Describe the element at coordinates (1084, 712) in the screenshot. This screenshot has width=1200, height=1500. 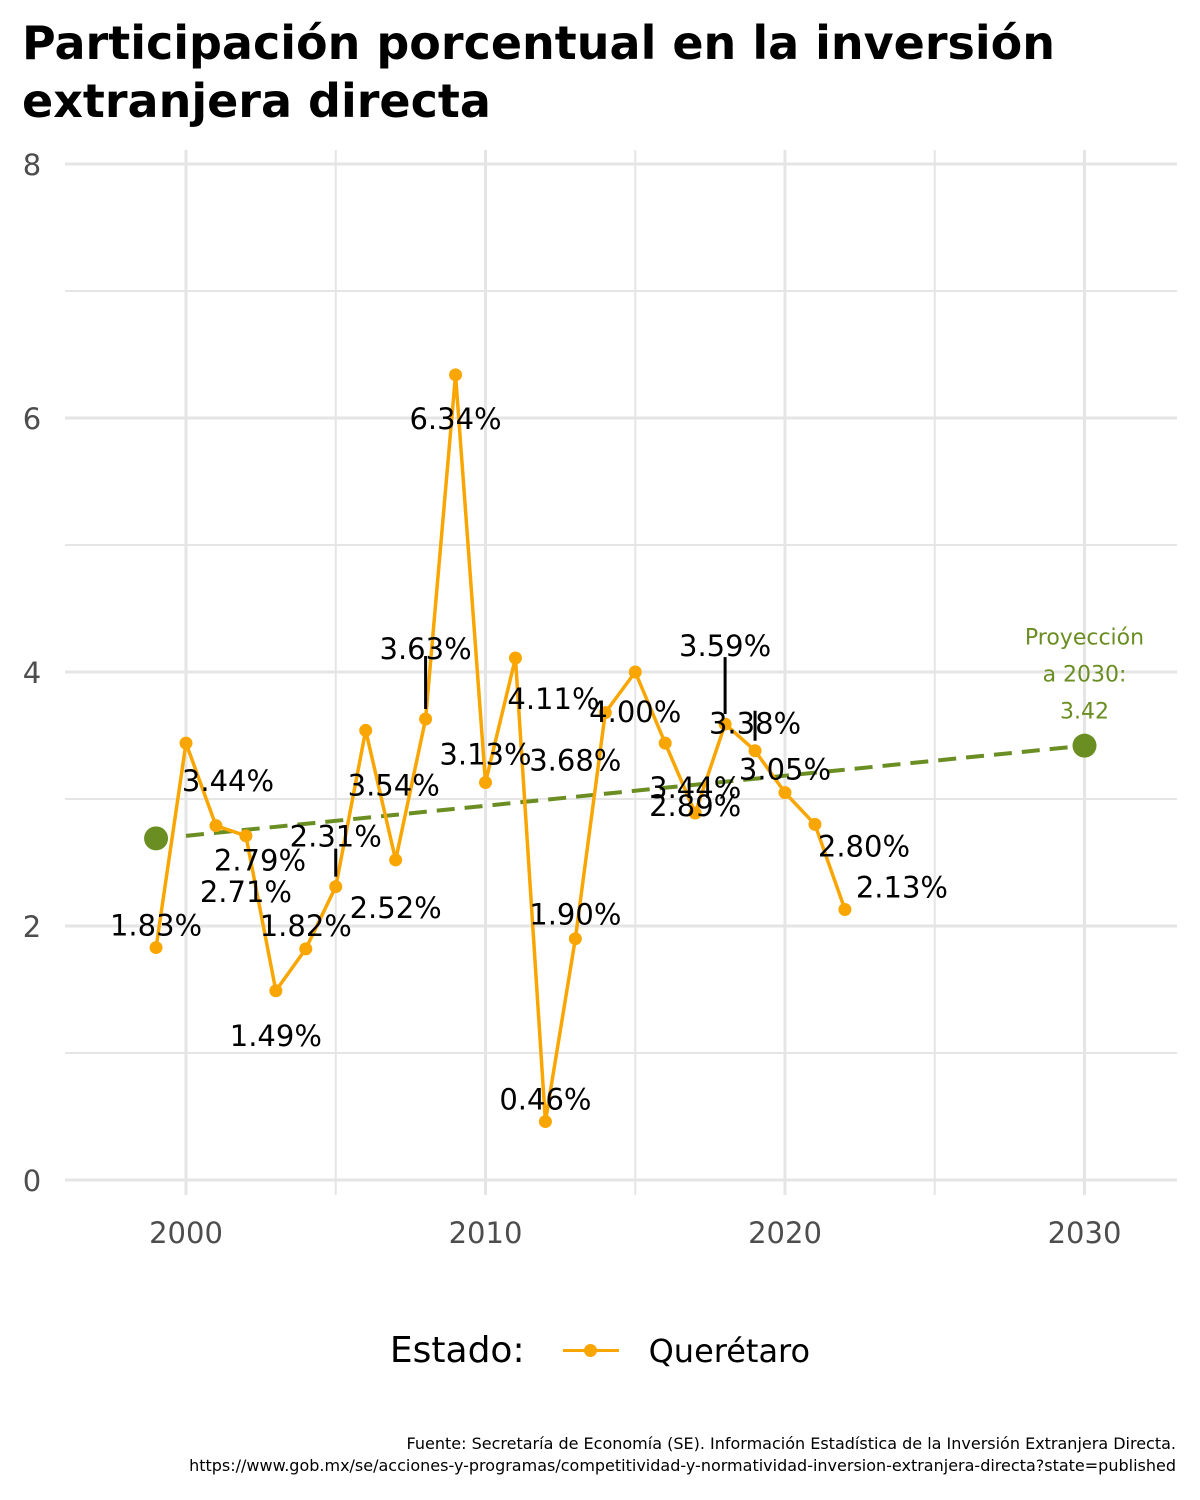
I see `projection-label: 3.42` at that location.